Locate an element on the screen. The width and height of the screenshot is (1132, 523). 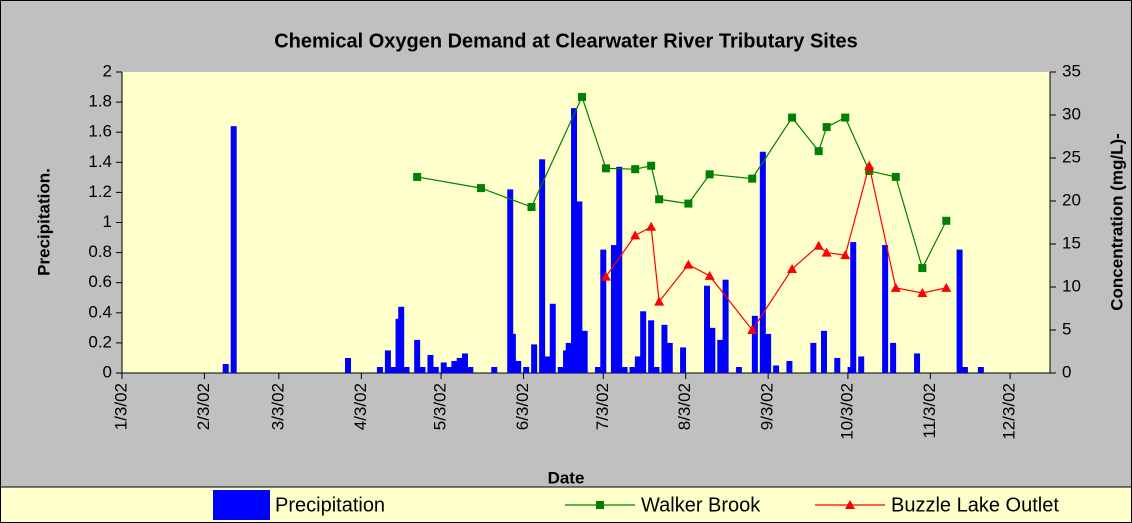
legend-label: Buzzle Lake Outlet is located at coordinates (975, 505).